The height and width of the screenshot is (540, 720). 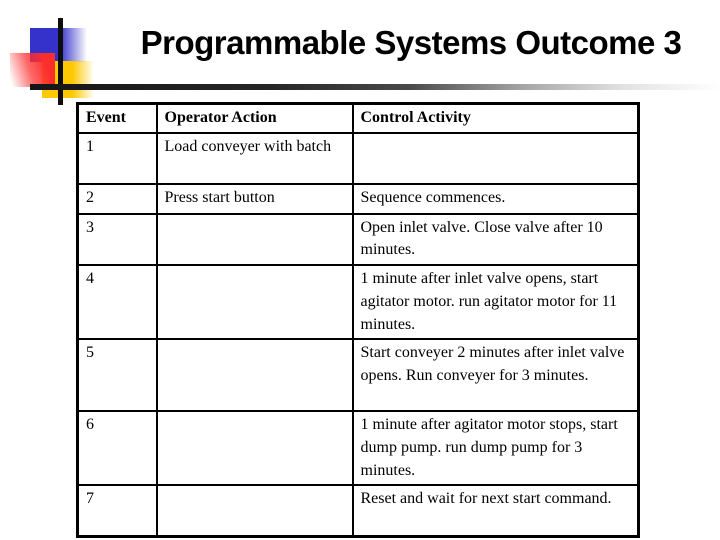 I want to click on cell-event: 1, so click(x=117, y=158).